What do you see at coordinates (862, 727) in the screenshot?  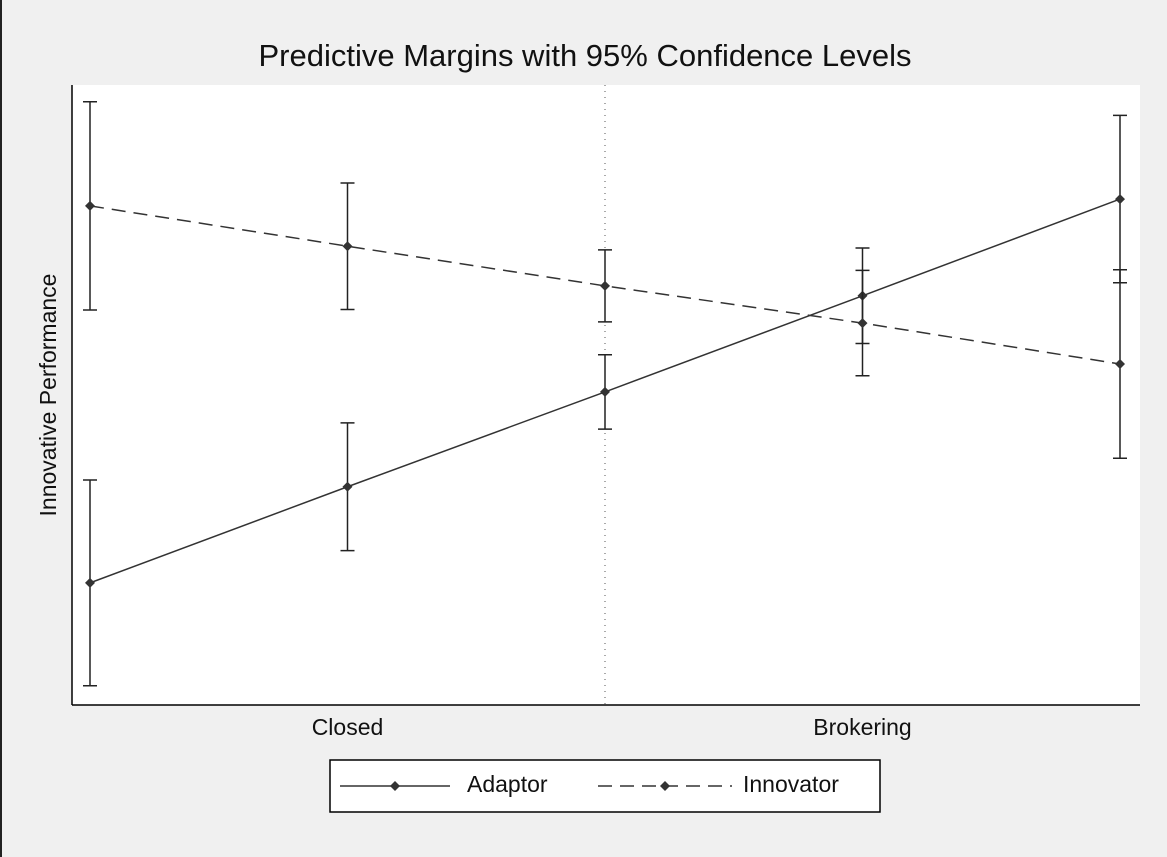 I see `x-tick-label: Brokering` at bounding box center [862, 727].